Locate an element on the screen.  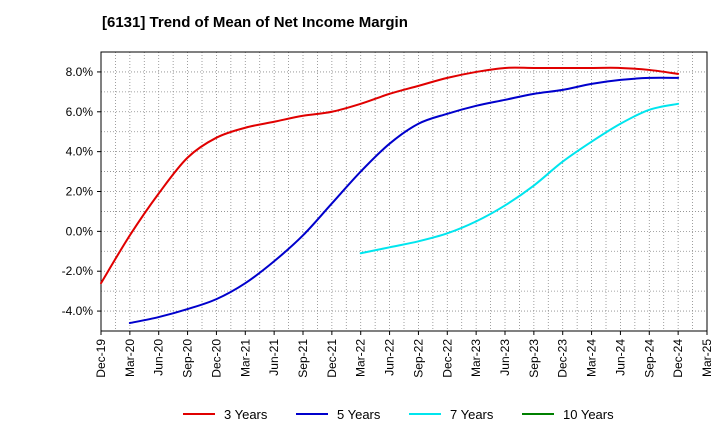
x-tick-label: Dec-24 is located at coordinates (678, 358).